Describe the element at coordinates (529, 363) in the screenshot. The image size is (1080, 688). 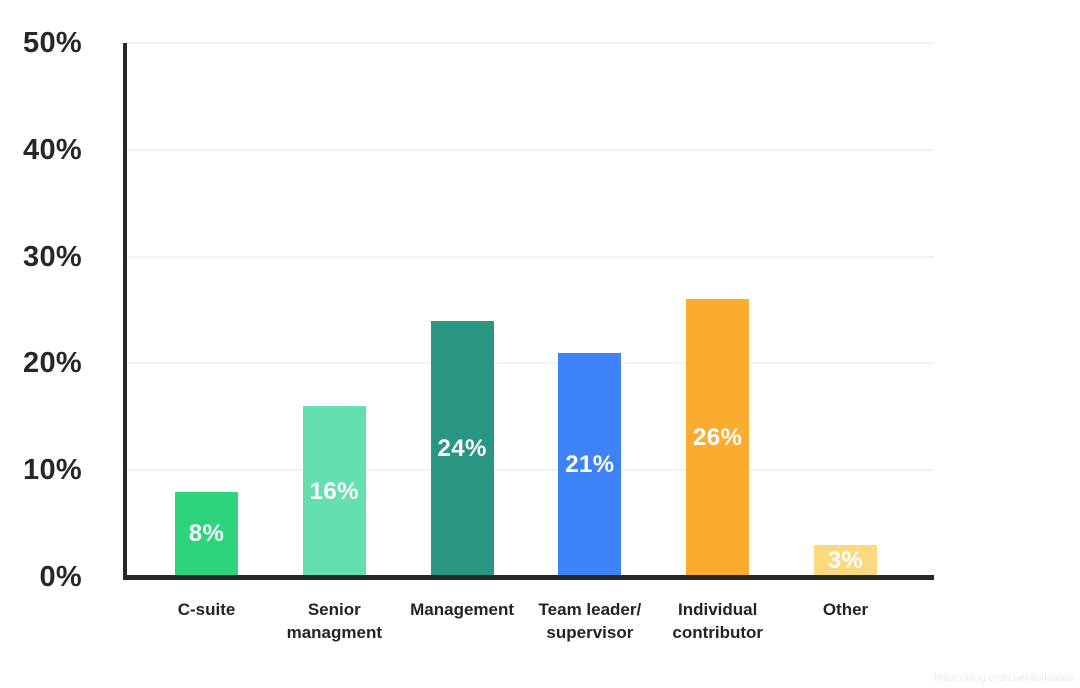
I see `gridline-20%` at that location.